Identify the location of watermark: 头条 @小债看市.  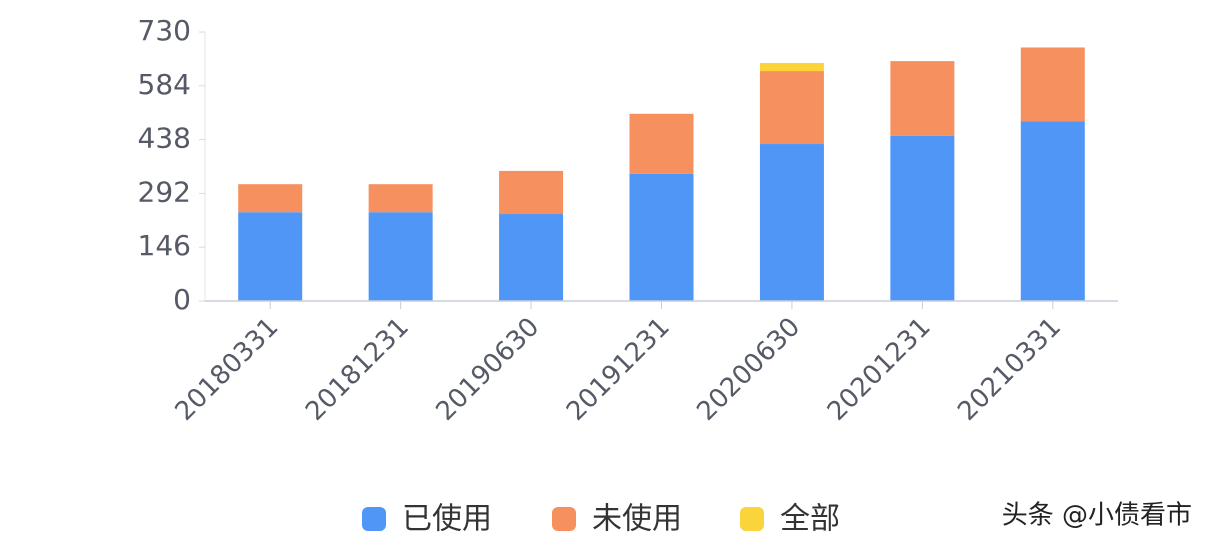
(1097, 516).